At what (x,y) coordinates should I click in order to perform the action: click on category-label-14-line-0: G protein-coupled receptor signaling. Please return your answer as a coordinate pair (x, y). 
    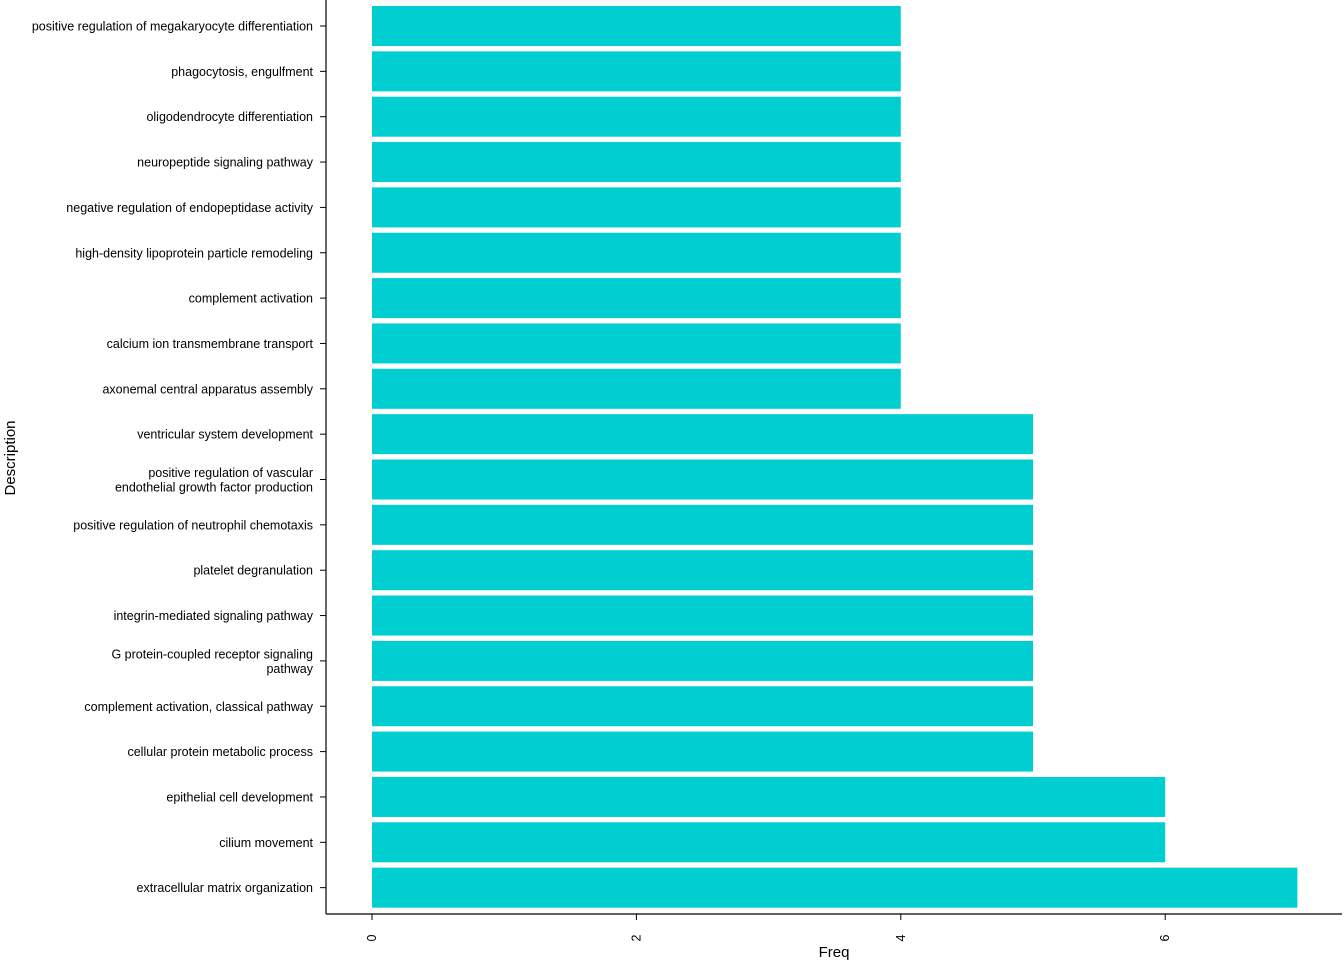
    Looking at the image, I should click on (212, 654).